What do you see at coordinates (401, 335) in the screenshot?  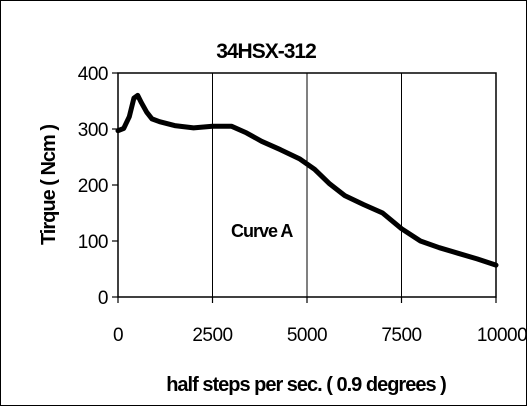 I see `x-tick-label-3: 7500` at bounding box center [401, 335].